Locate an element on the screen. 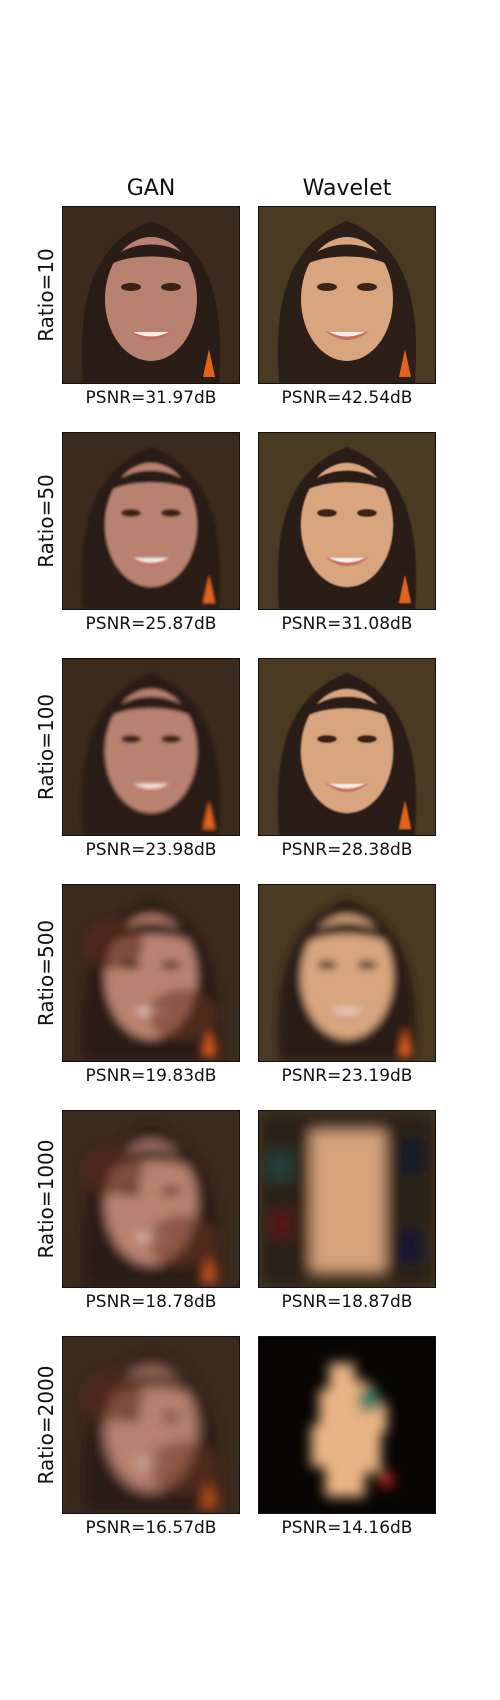 Image resolution: width=500 pixels, height=1700 pixels. row-label: Ratio=100 is located at coordinates (46, 747).